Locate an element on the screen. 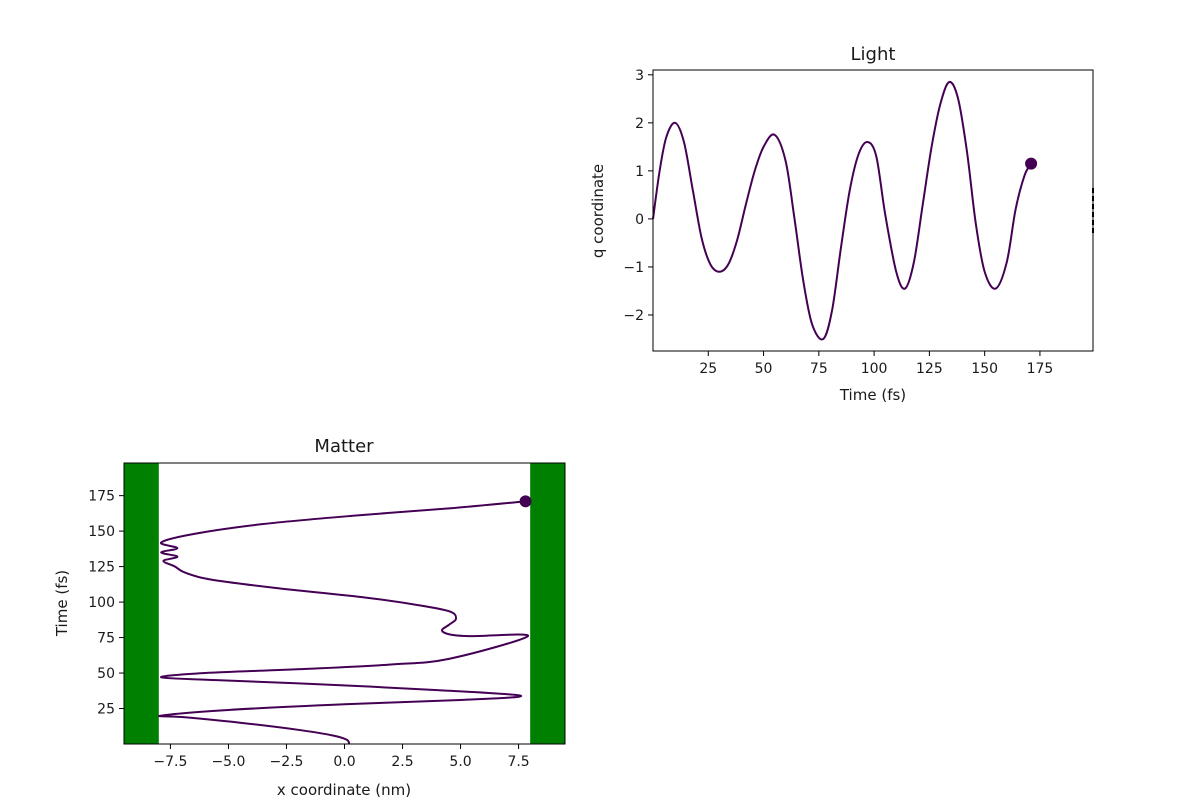 This screenshot has width=1204, height=806. matter-axes-frame is located at coordinates (344, 603).